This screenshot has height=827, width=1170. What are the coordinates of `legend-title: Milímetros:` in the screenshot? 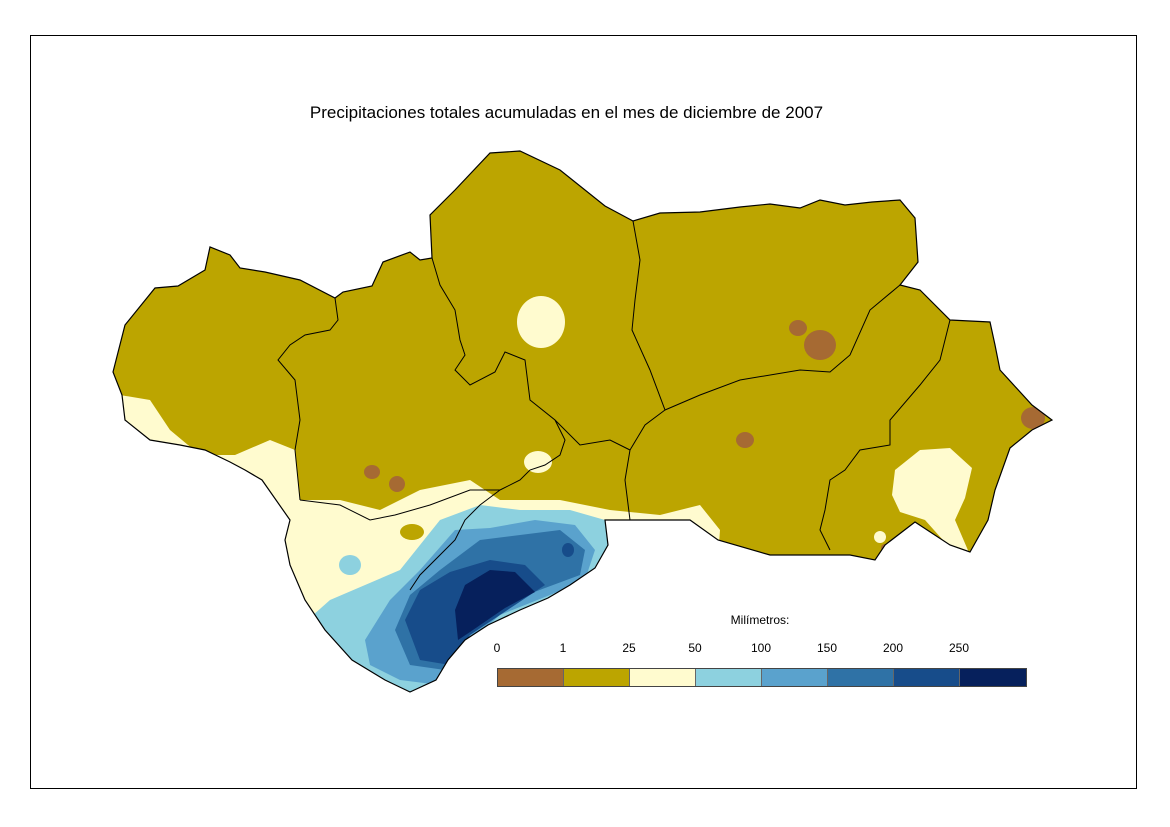 It's located at (760, 620).